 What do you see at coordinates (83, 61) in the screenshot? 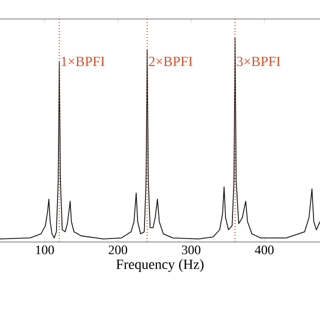
I see `ref-line-label: 1×BPFI` at bounding box center [83, 61].